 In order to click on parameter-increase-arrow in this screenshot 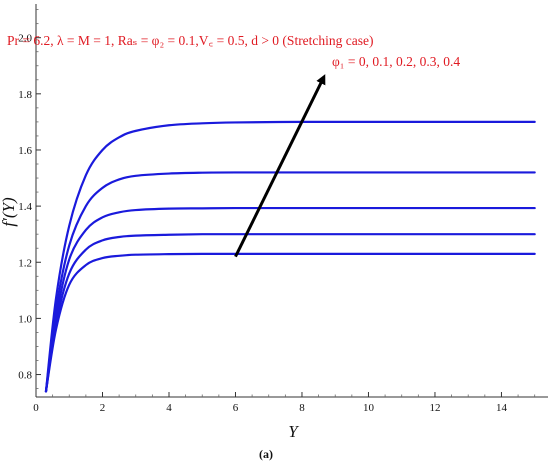, I will do `click(280, 166)`.